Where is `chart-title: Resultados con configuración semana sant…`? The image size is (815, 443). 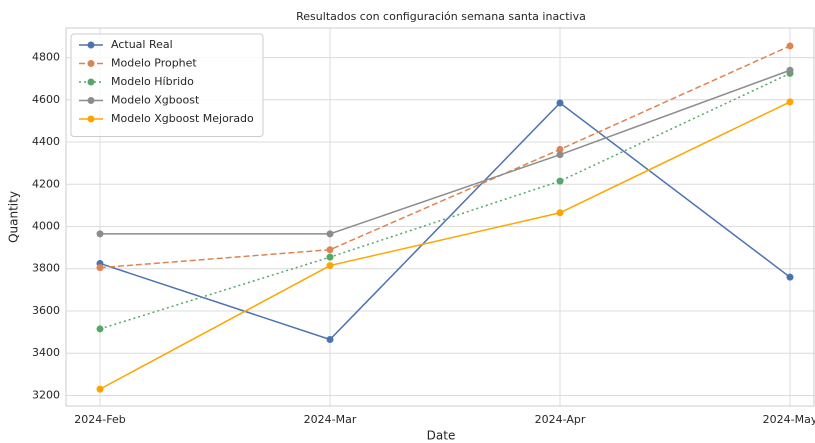
chart-title: Resultados con configuración semana sant… is located at coordinates (441, 16).